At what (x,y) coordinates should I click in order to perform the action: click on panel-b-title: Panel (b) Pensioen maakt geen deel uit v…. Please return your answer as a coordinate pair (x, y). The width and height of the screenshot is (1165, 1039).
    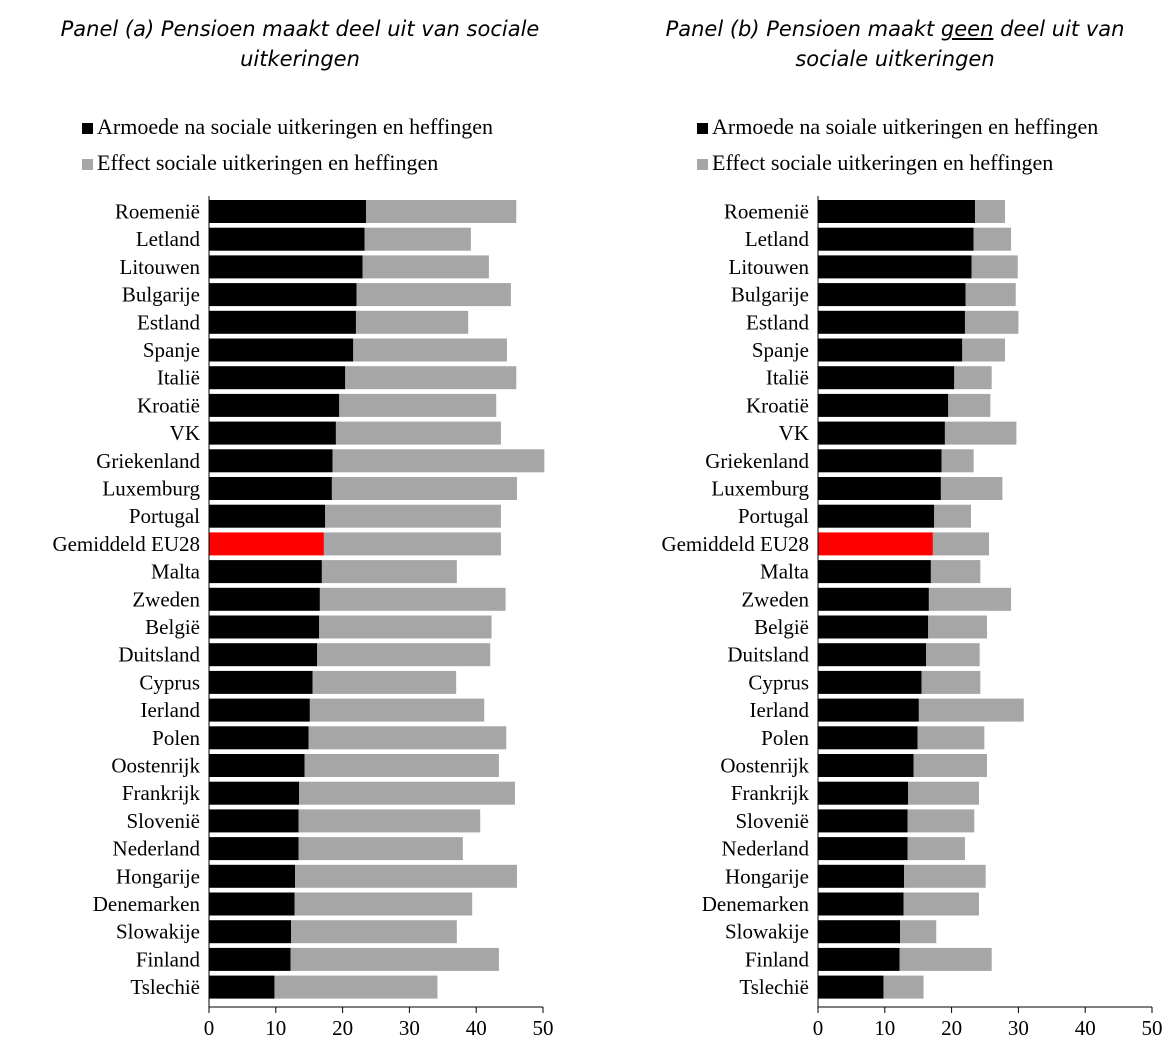
    Looking at the image, I should click on (895, 44).